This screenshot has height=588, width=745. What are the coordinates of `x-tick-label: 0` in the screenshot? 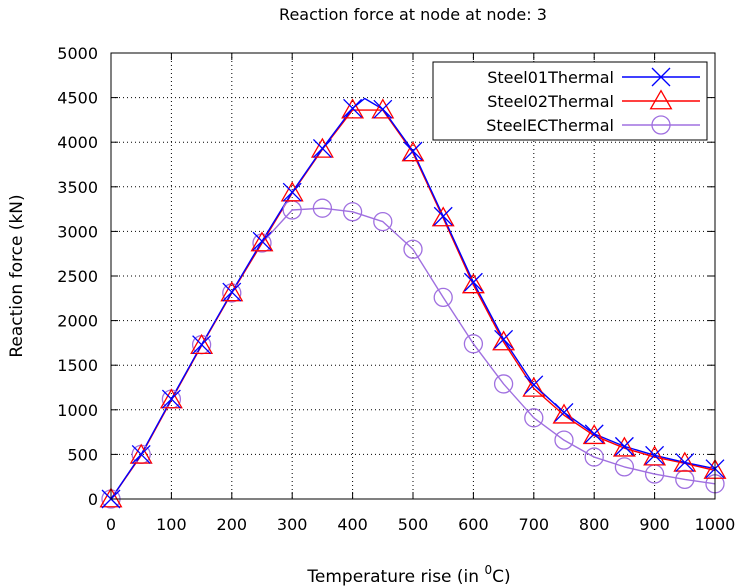 It's located at (111, 524).